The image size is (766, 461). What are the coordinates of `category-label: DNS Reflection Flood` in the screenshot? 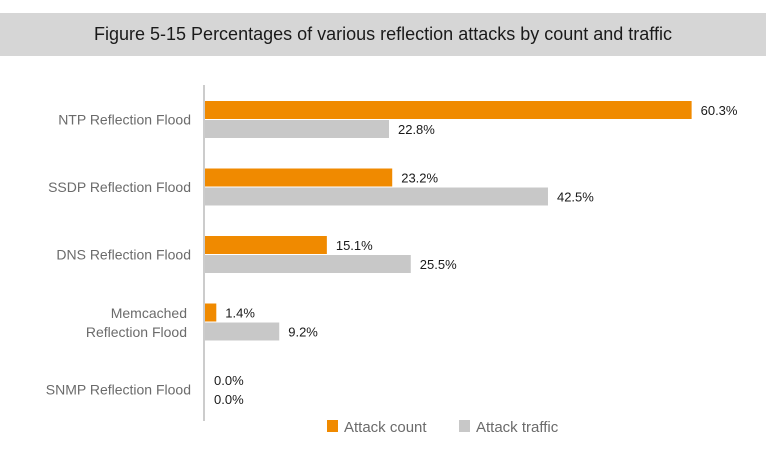 It's located at (123, 255).